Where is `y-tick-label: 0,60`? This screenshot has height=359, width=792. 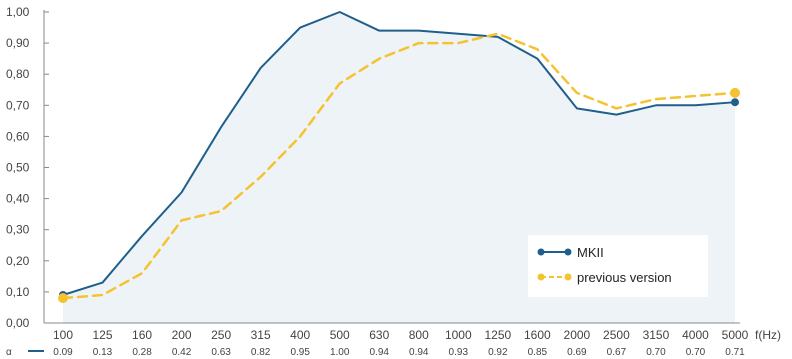
y-tick-label: 0,60 is located at coordinates (18, 136).